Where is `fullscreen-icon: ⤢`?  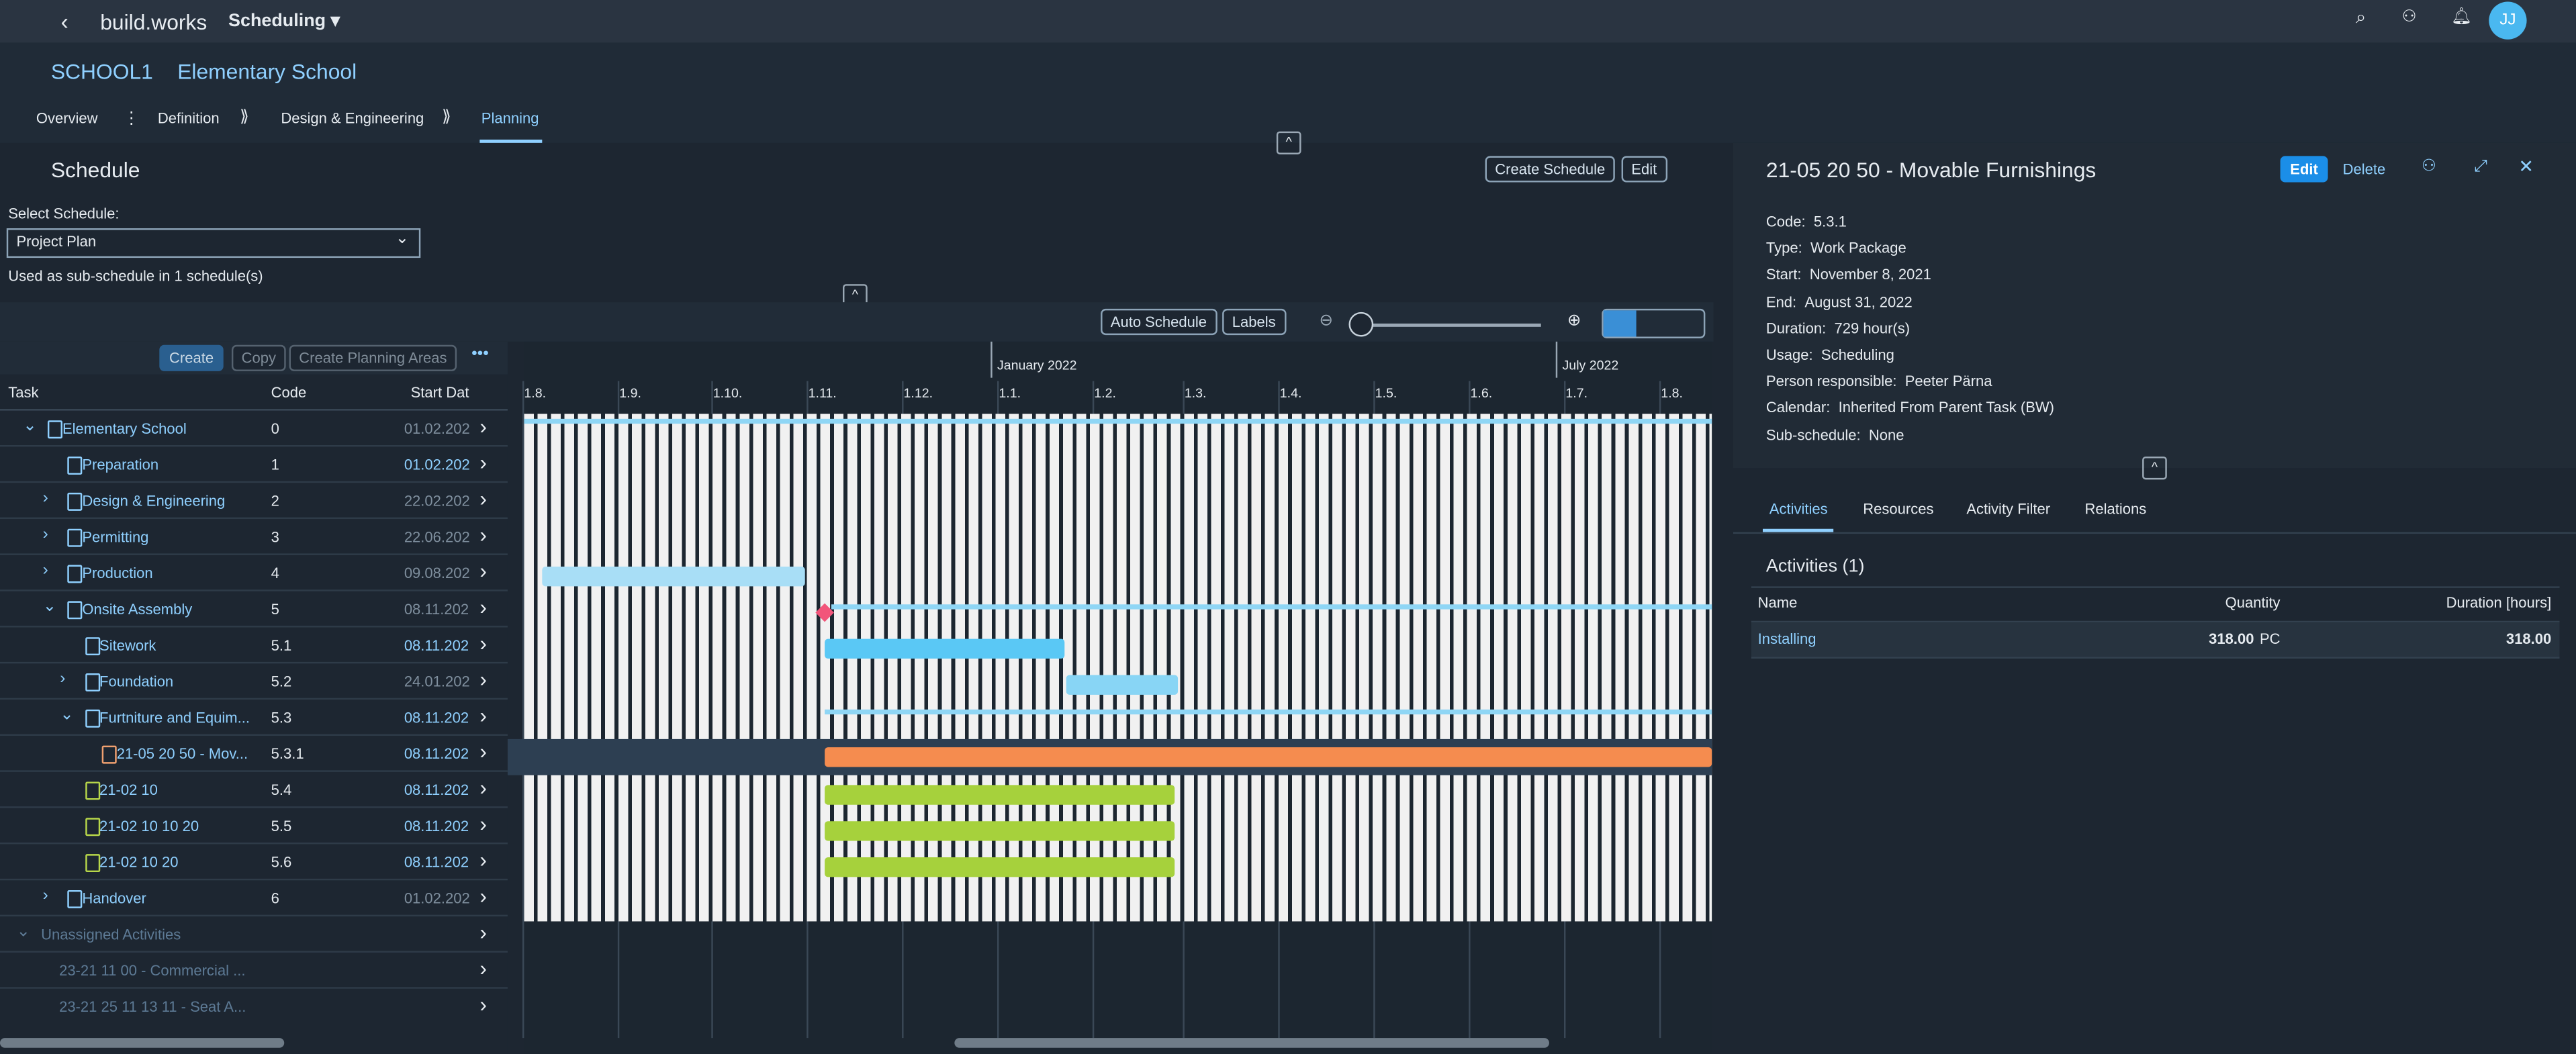
fullscreen-icon: ⤢ is located at coordinates (2480, 166).